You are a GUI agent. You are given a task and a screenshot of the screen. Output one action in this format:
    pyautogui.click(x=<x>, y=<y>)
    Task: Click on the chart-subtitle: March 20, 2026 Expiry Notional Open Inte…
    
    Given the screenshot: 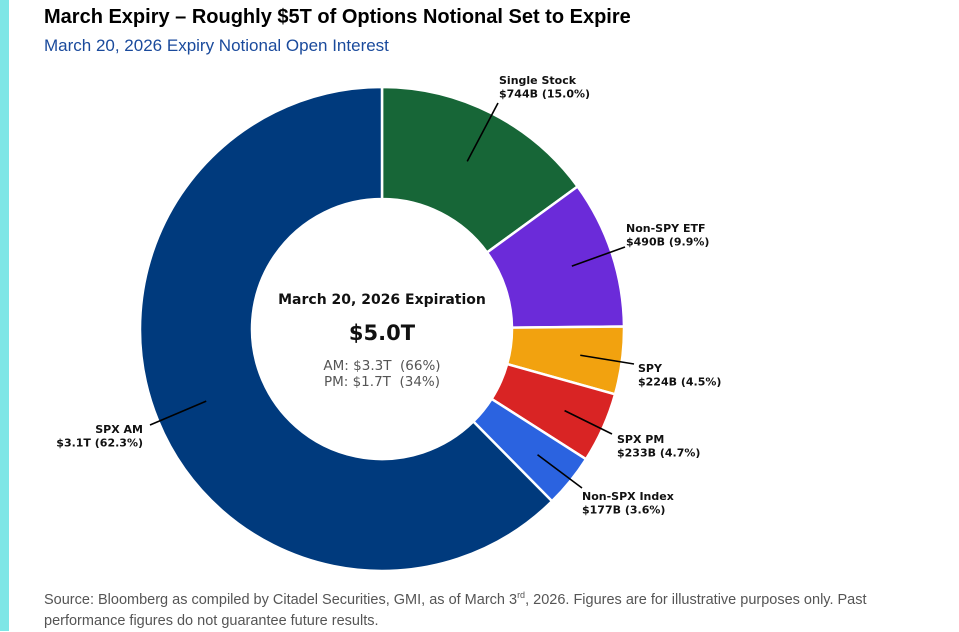 What is the action you would take?
    pyautogui.click(x=216, y=45)
    